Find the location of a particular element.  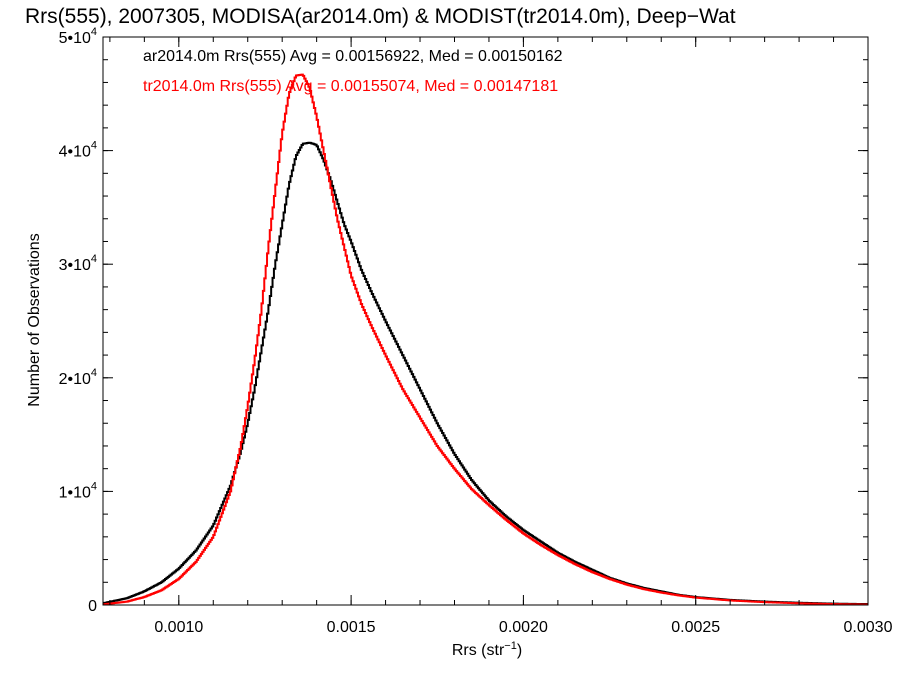

x-axis-label-sup: −1 is located at coordinates (510, 646).